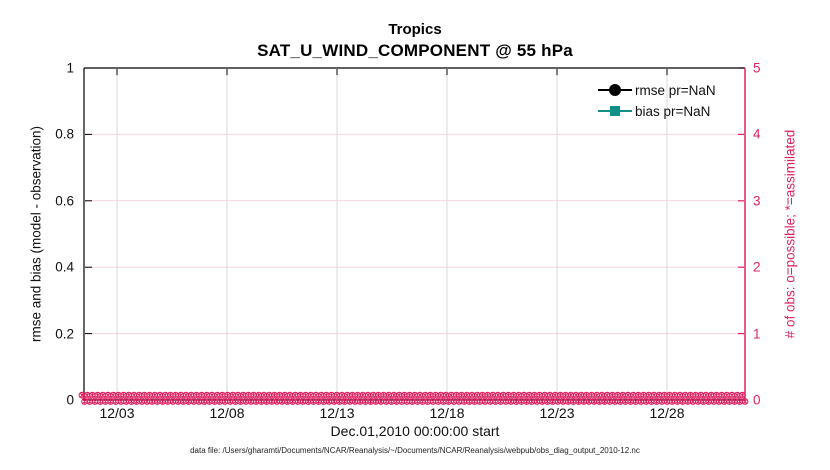  Describe the element at coordinates (117, 413) in the screenshot. I see `x-tick-label: 12/03` at that location.